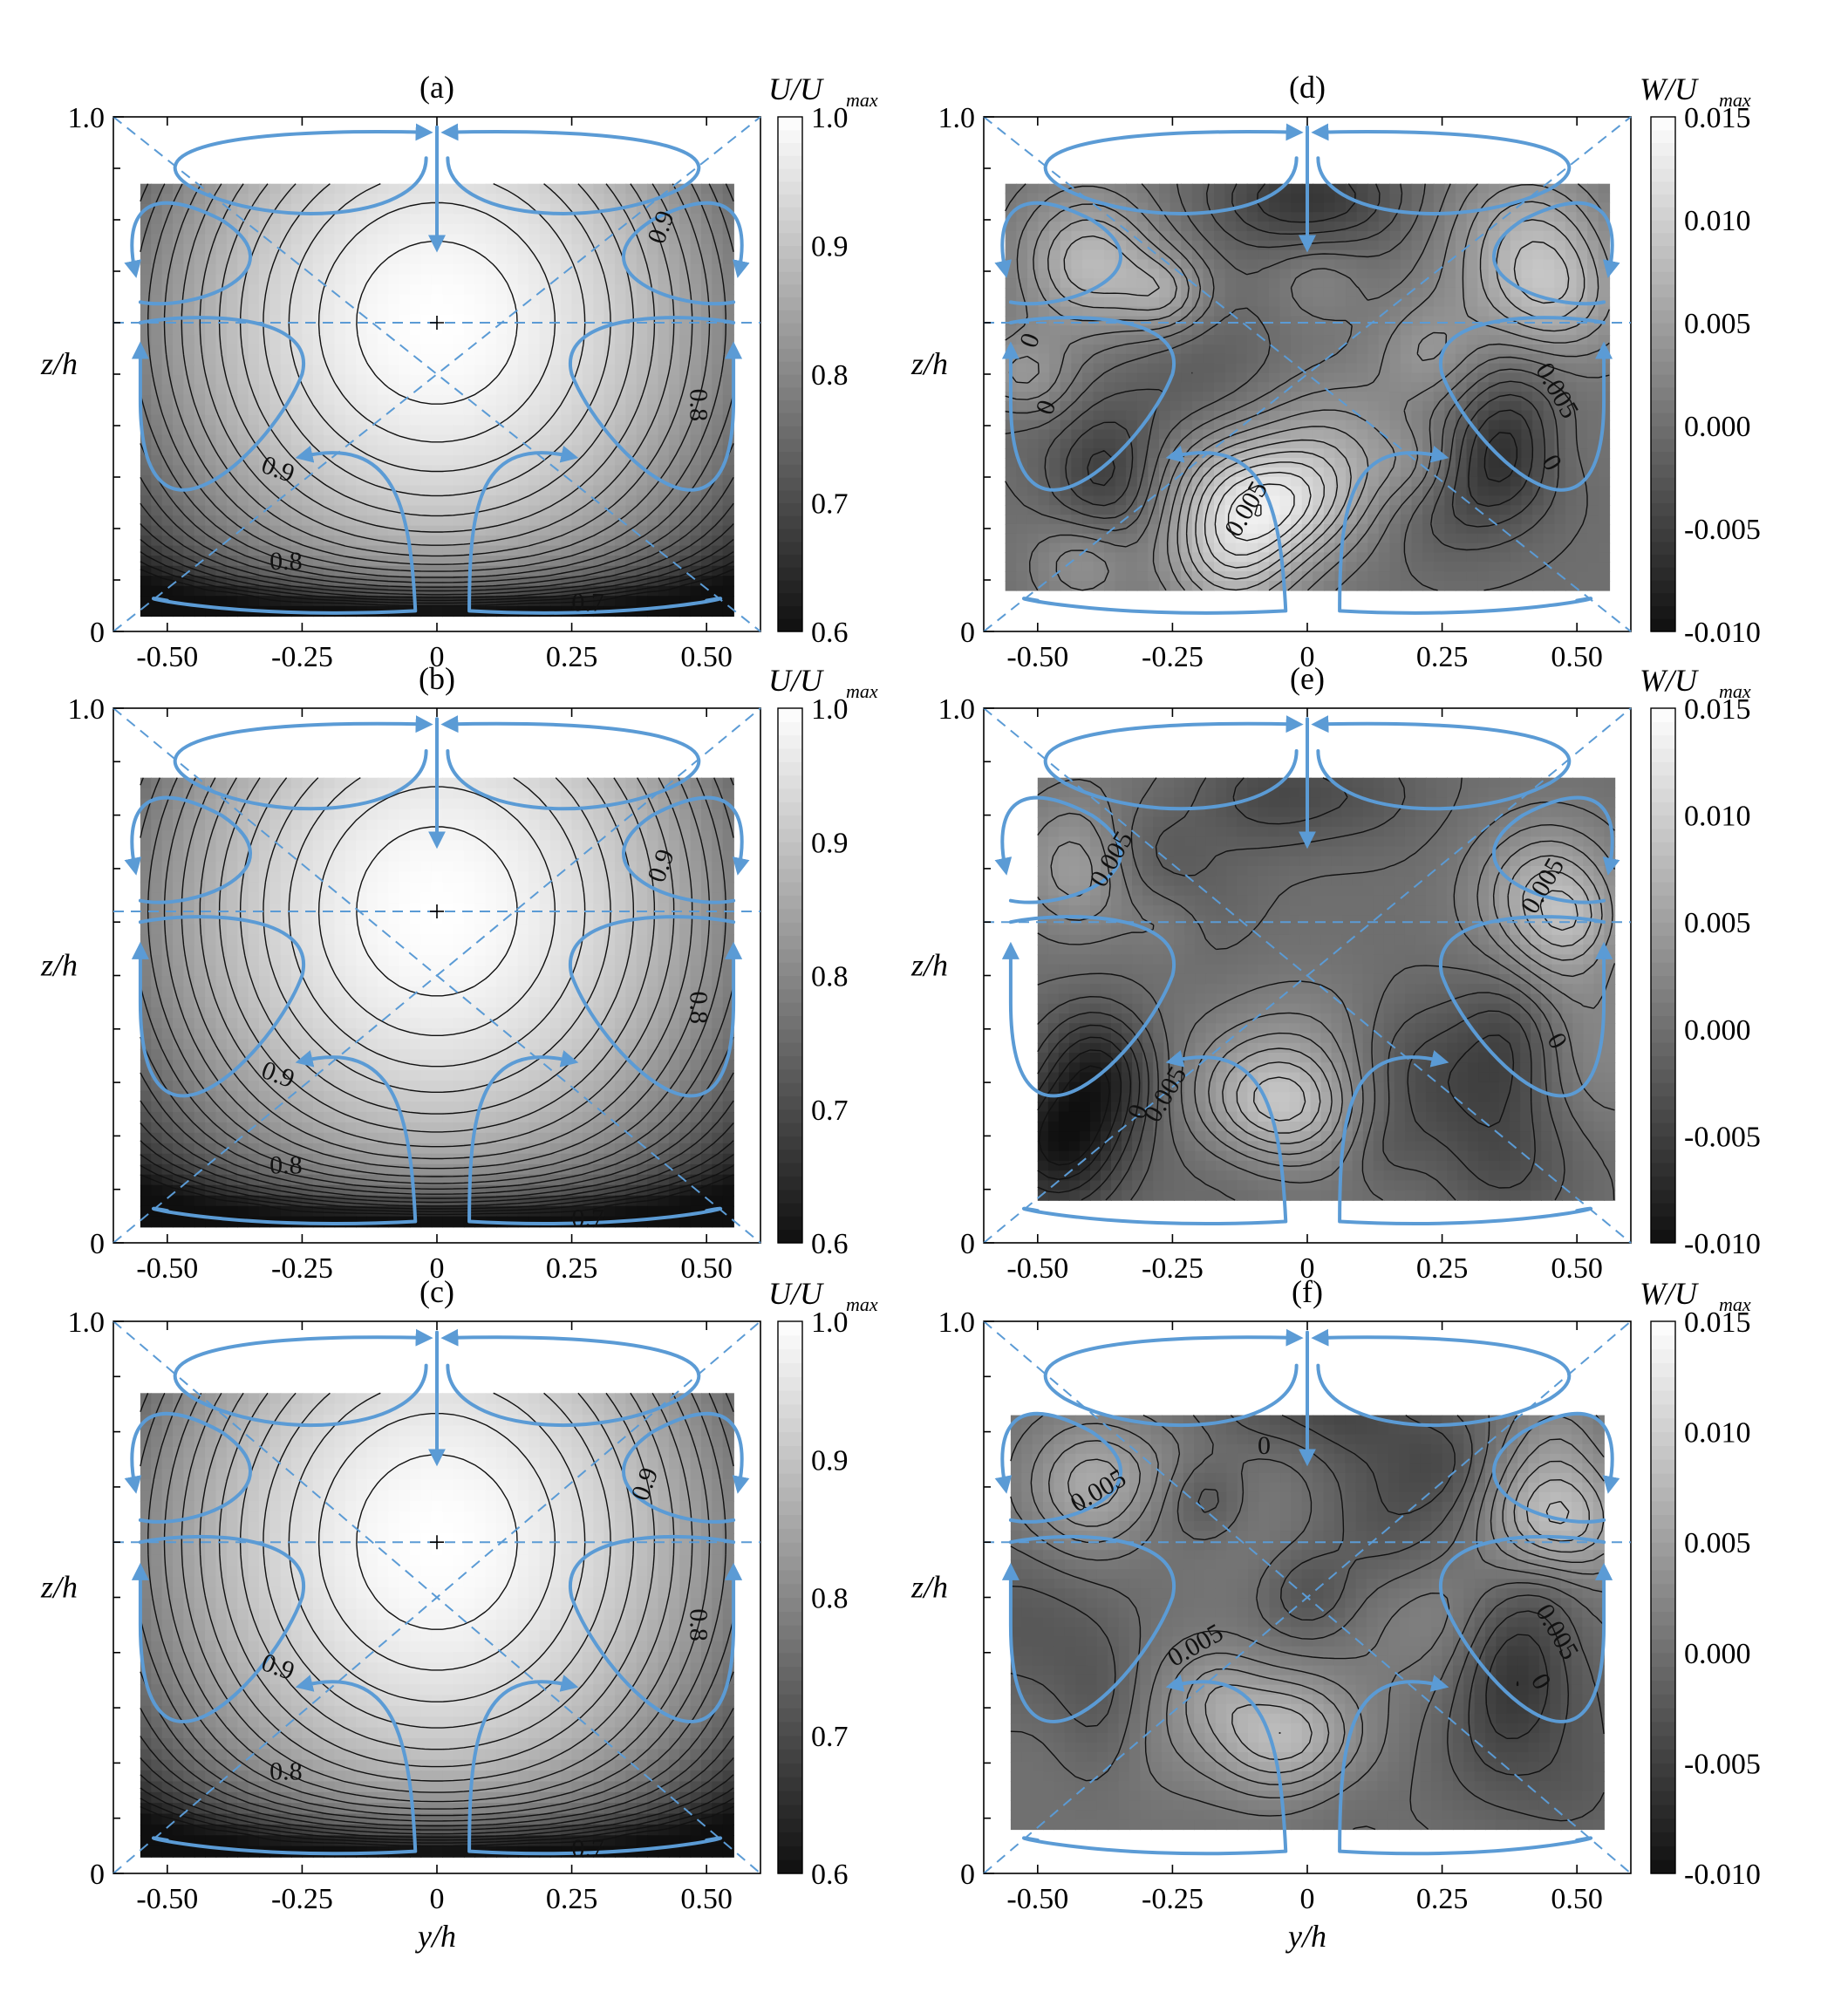  Describe the element at coordinates (830, 709) in the screenshot. I see `colorbar-tick-label: 1.0` at that location.